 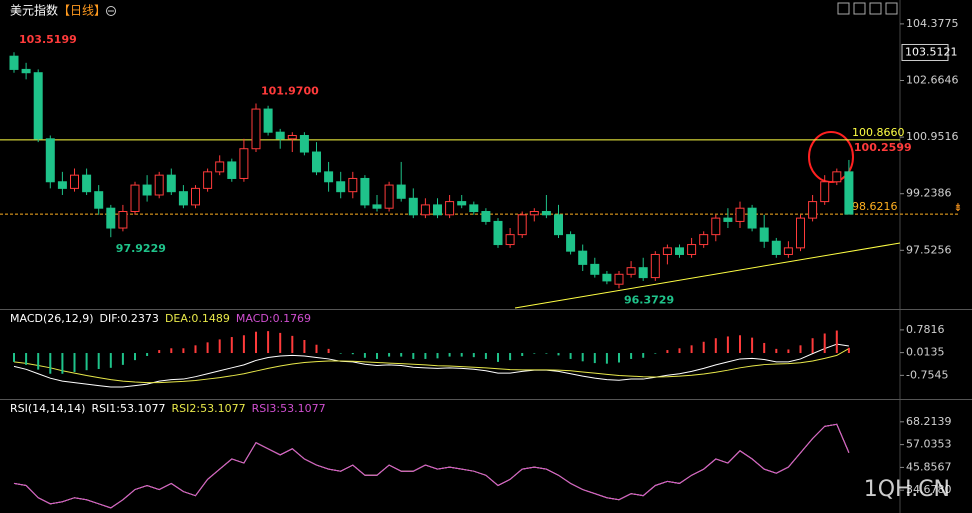 What do you see at coordinates (867, 8) in the screenshot?
I see `toolbar` at bounding box center [867, 8].